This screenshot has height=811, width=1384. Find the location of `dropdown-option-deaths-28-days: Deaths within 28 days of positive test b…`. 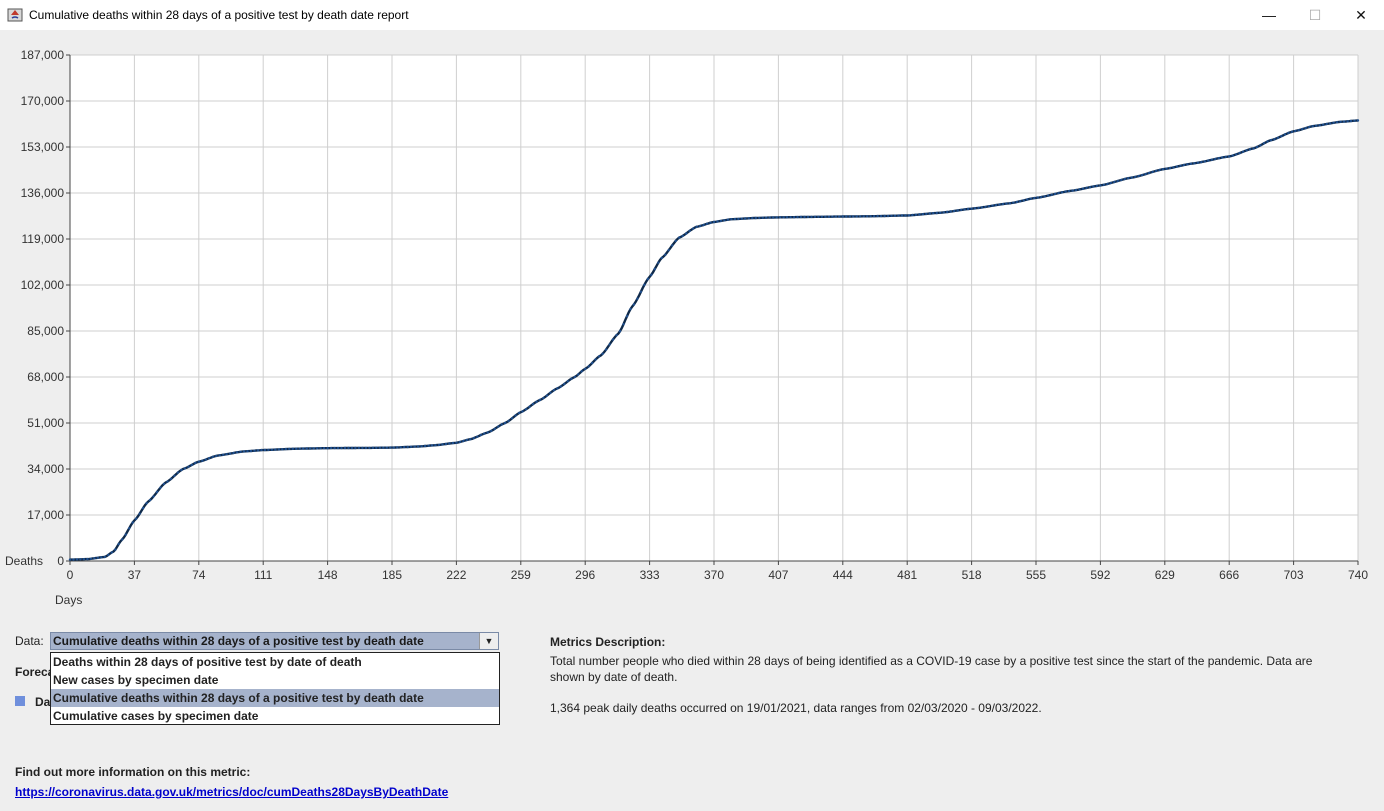

dropdown-option-deaths-28-days: Deaths within 28 days of positive test b… is located at coordinates (207, 662).